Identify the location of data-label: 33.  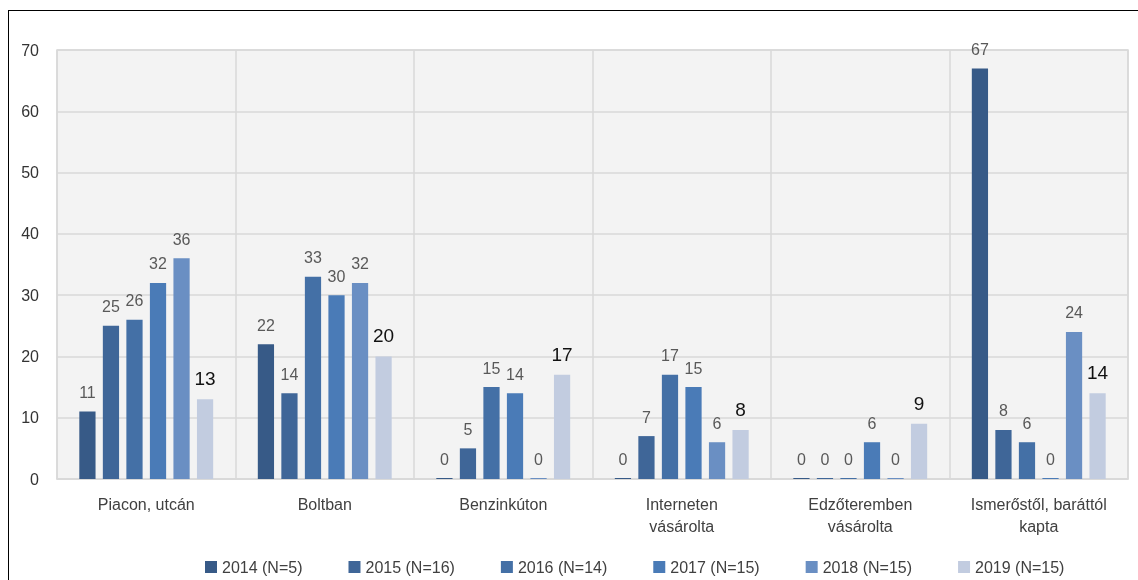
(313, 258).